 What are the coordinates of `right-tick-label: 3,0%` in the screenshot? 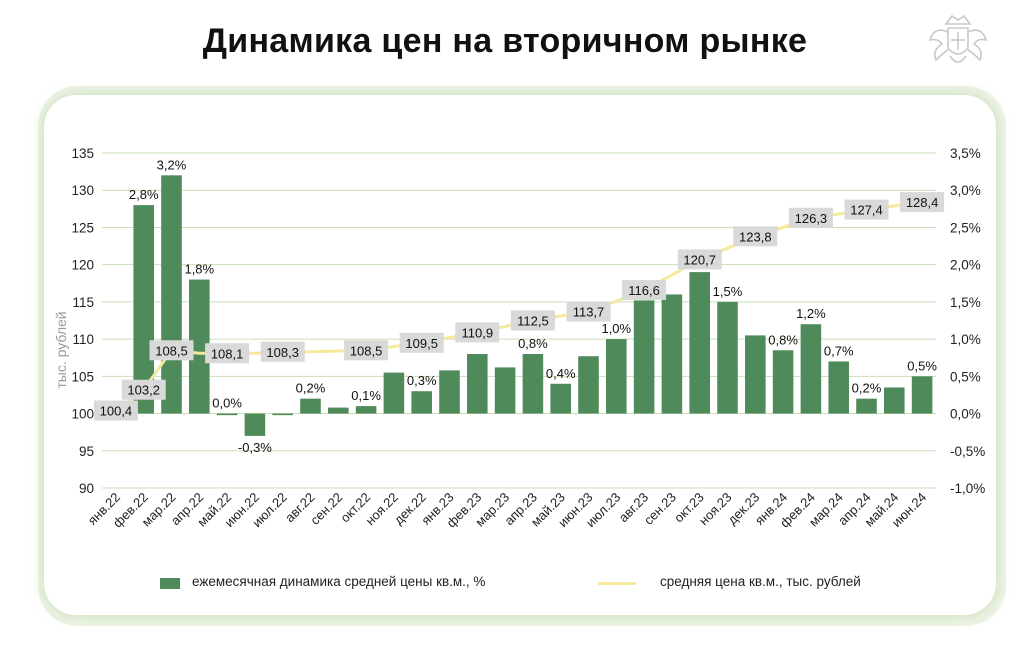 It's located at (965, 190).